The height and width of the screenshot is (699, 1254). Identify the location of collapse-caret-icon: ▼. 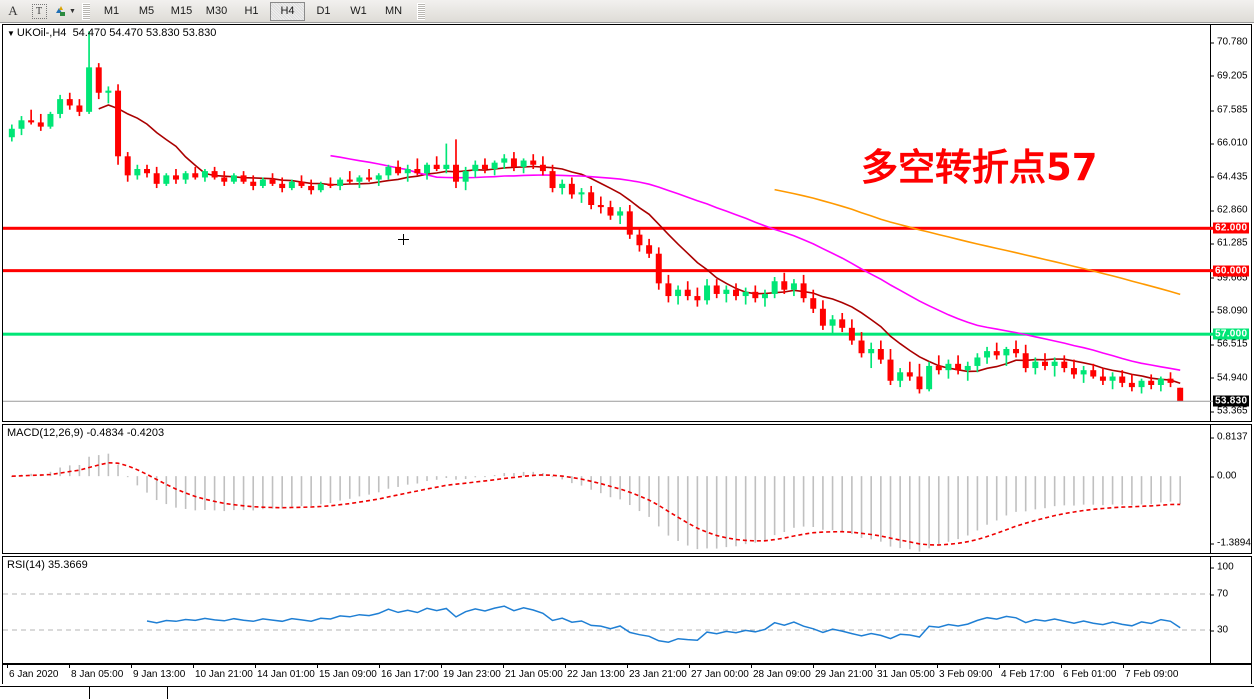
(11, 33).